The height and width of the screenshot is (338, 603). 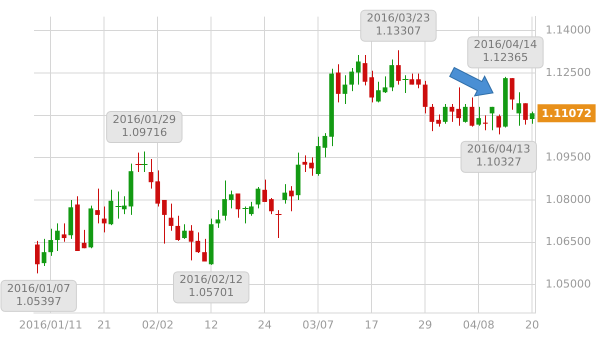 I want to click on annotation: 2016/03/23 1.13307, so click(x=398, y=25).